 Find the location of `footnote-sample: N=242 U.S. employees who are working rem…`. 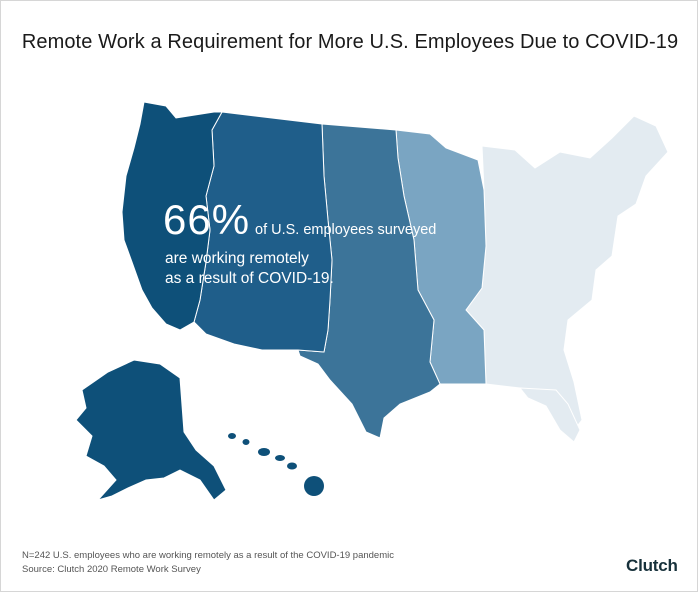

footnote-sample: N=242 U.S. employees who are working rem… is located at coordinates (208, 555).